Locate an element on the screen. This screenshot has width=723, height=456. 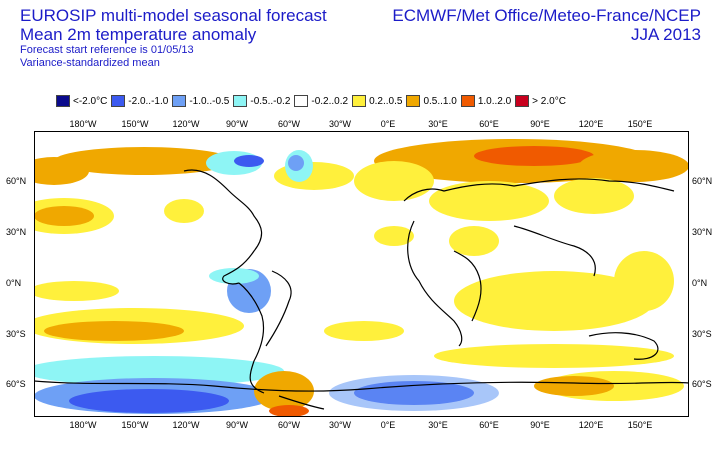
legend-item: -0.5..-0.2 is located at coordinates (261, 101).